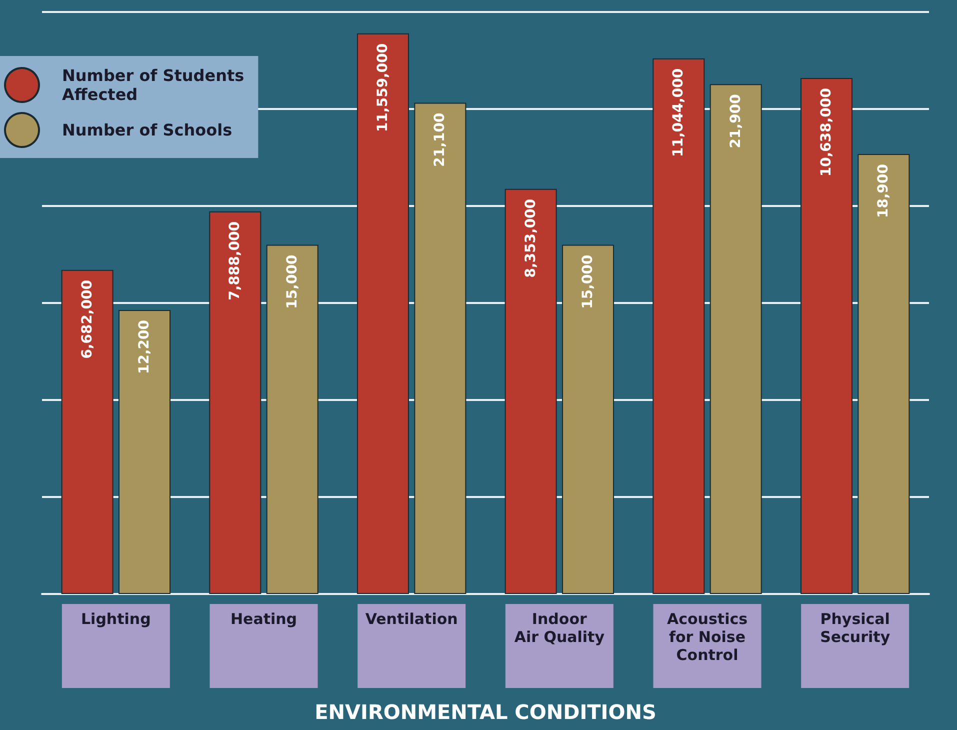  Describe the element at coordinates (736, 121) in the screenshot. I see `data-label: 21,900` at that location.